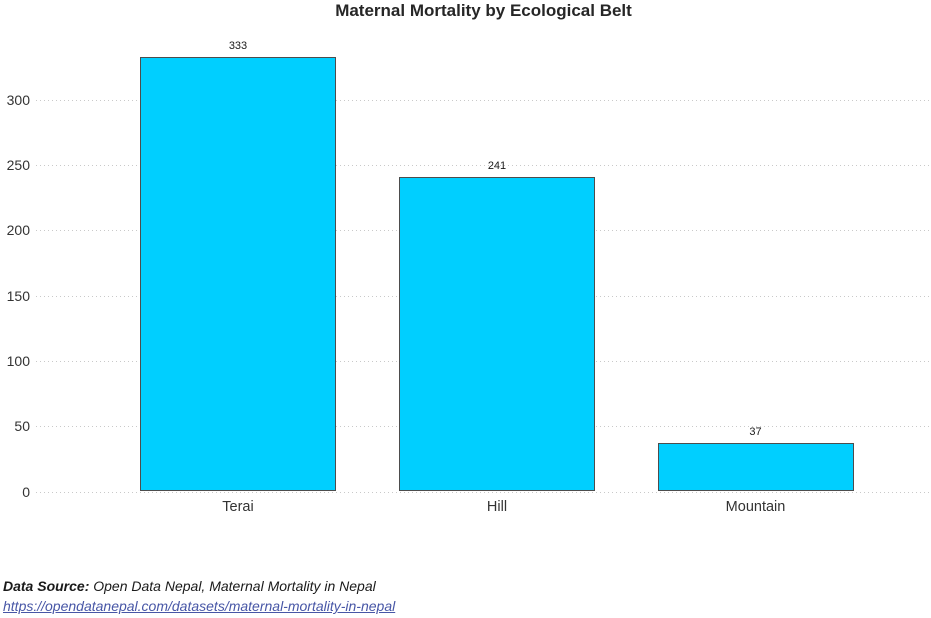 This screenshot has height=618, width=931. I want to click on bar-terai, so click(238, 274).